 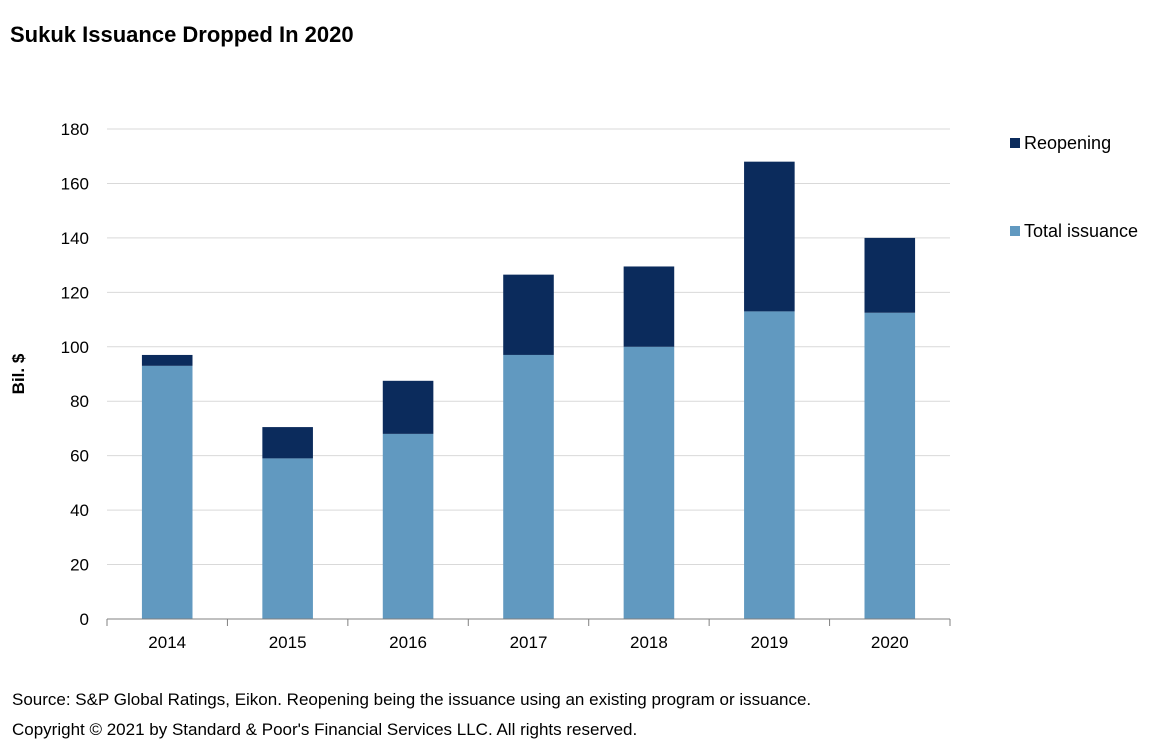 I want to click on chart-title: Sukuk Issuance Dropped In 2020, so click(x=182, y=34).